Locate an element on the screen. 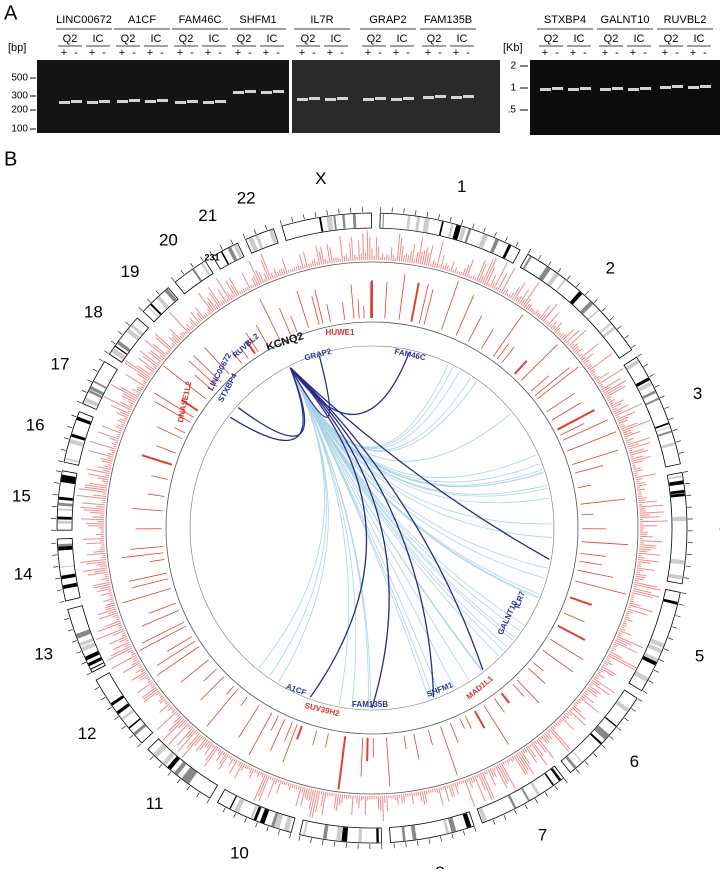  chromosome-label: 14 is located at coordinates (23, 574).